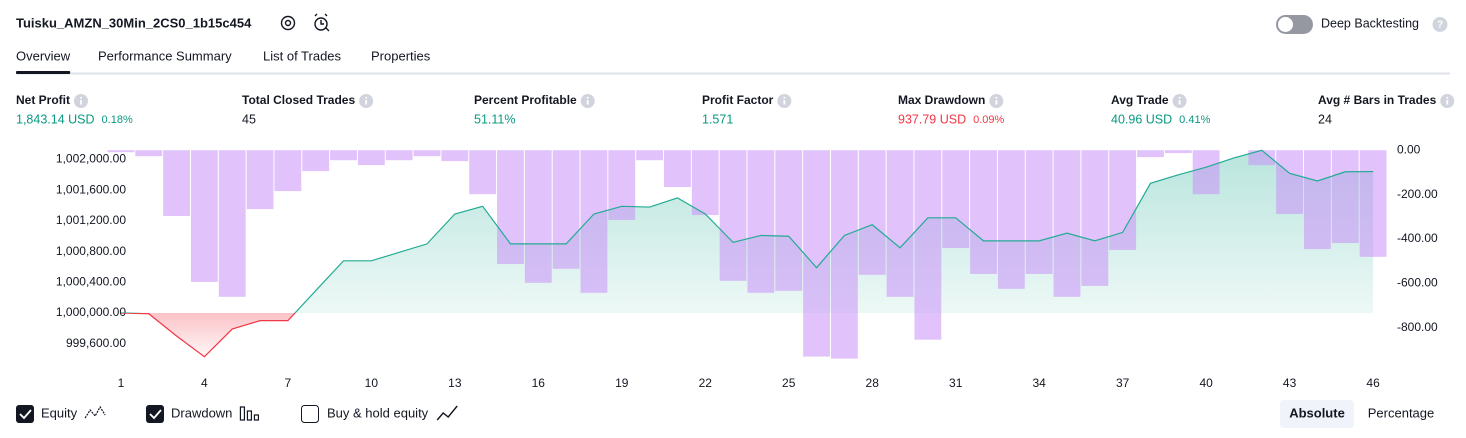 The image size is (1466, 438). What do you see at coordinates (121, 383) in the screenshot?
I see `x-tick-label: 1` at bounding box center [121, 383].